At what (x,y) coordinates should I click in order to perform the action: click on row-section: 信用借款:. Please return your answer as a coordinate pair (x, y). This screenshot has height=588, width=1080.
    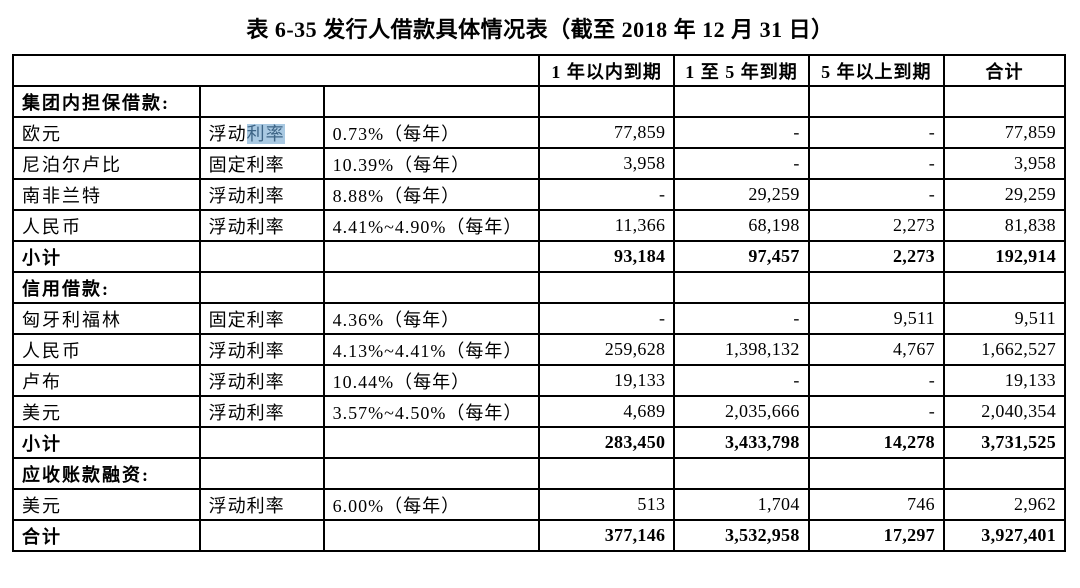
    Looking at the image, I should click on (539, 287).